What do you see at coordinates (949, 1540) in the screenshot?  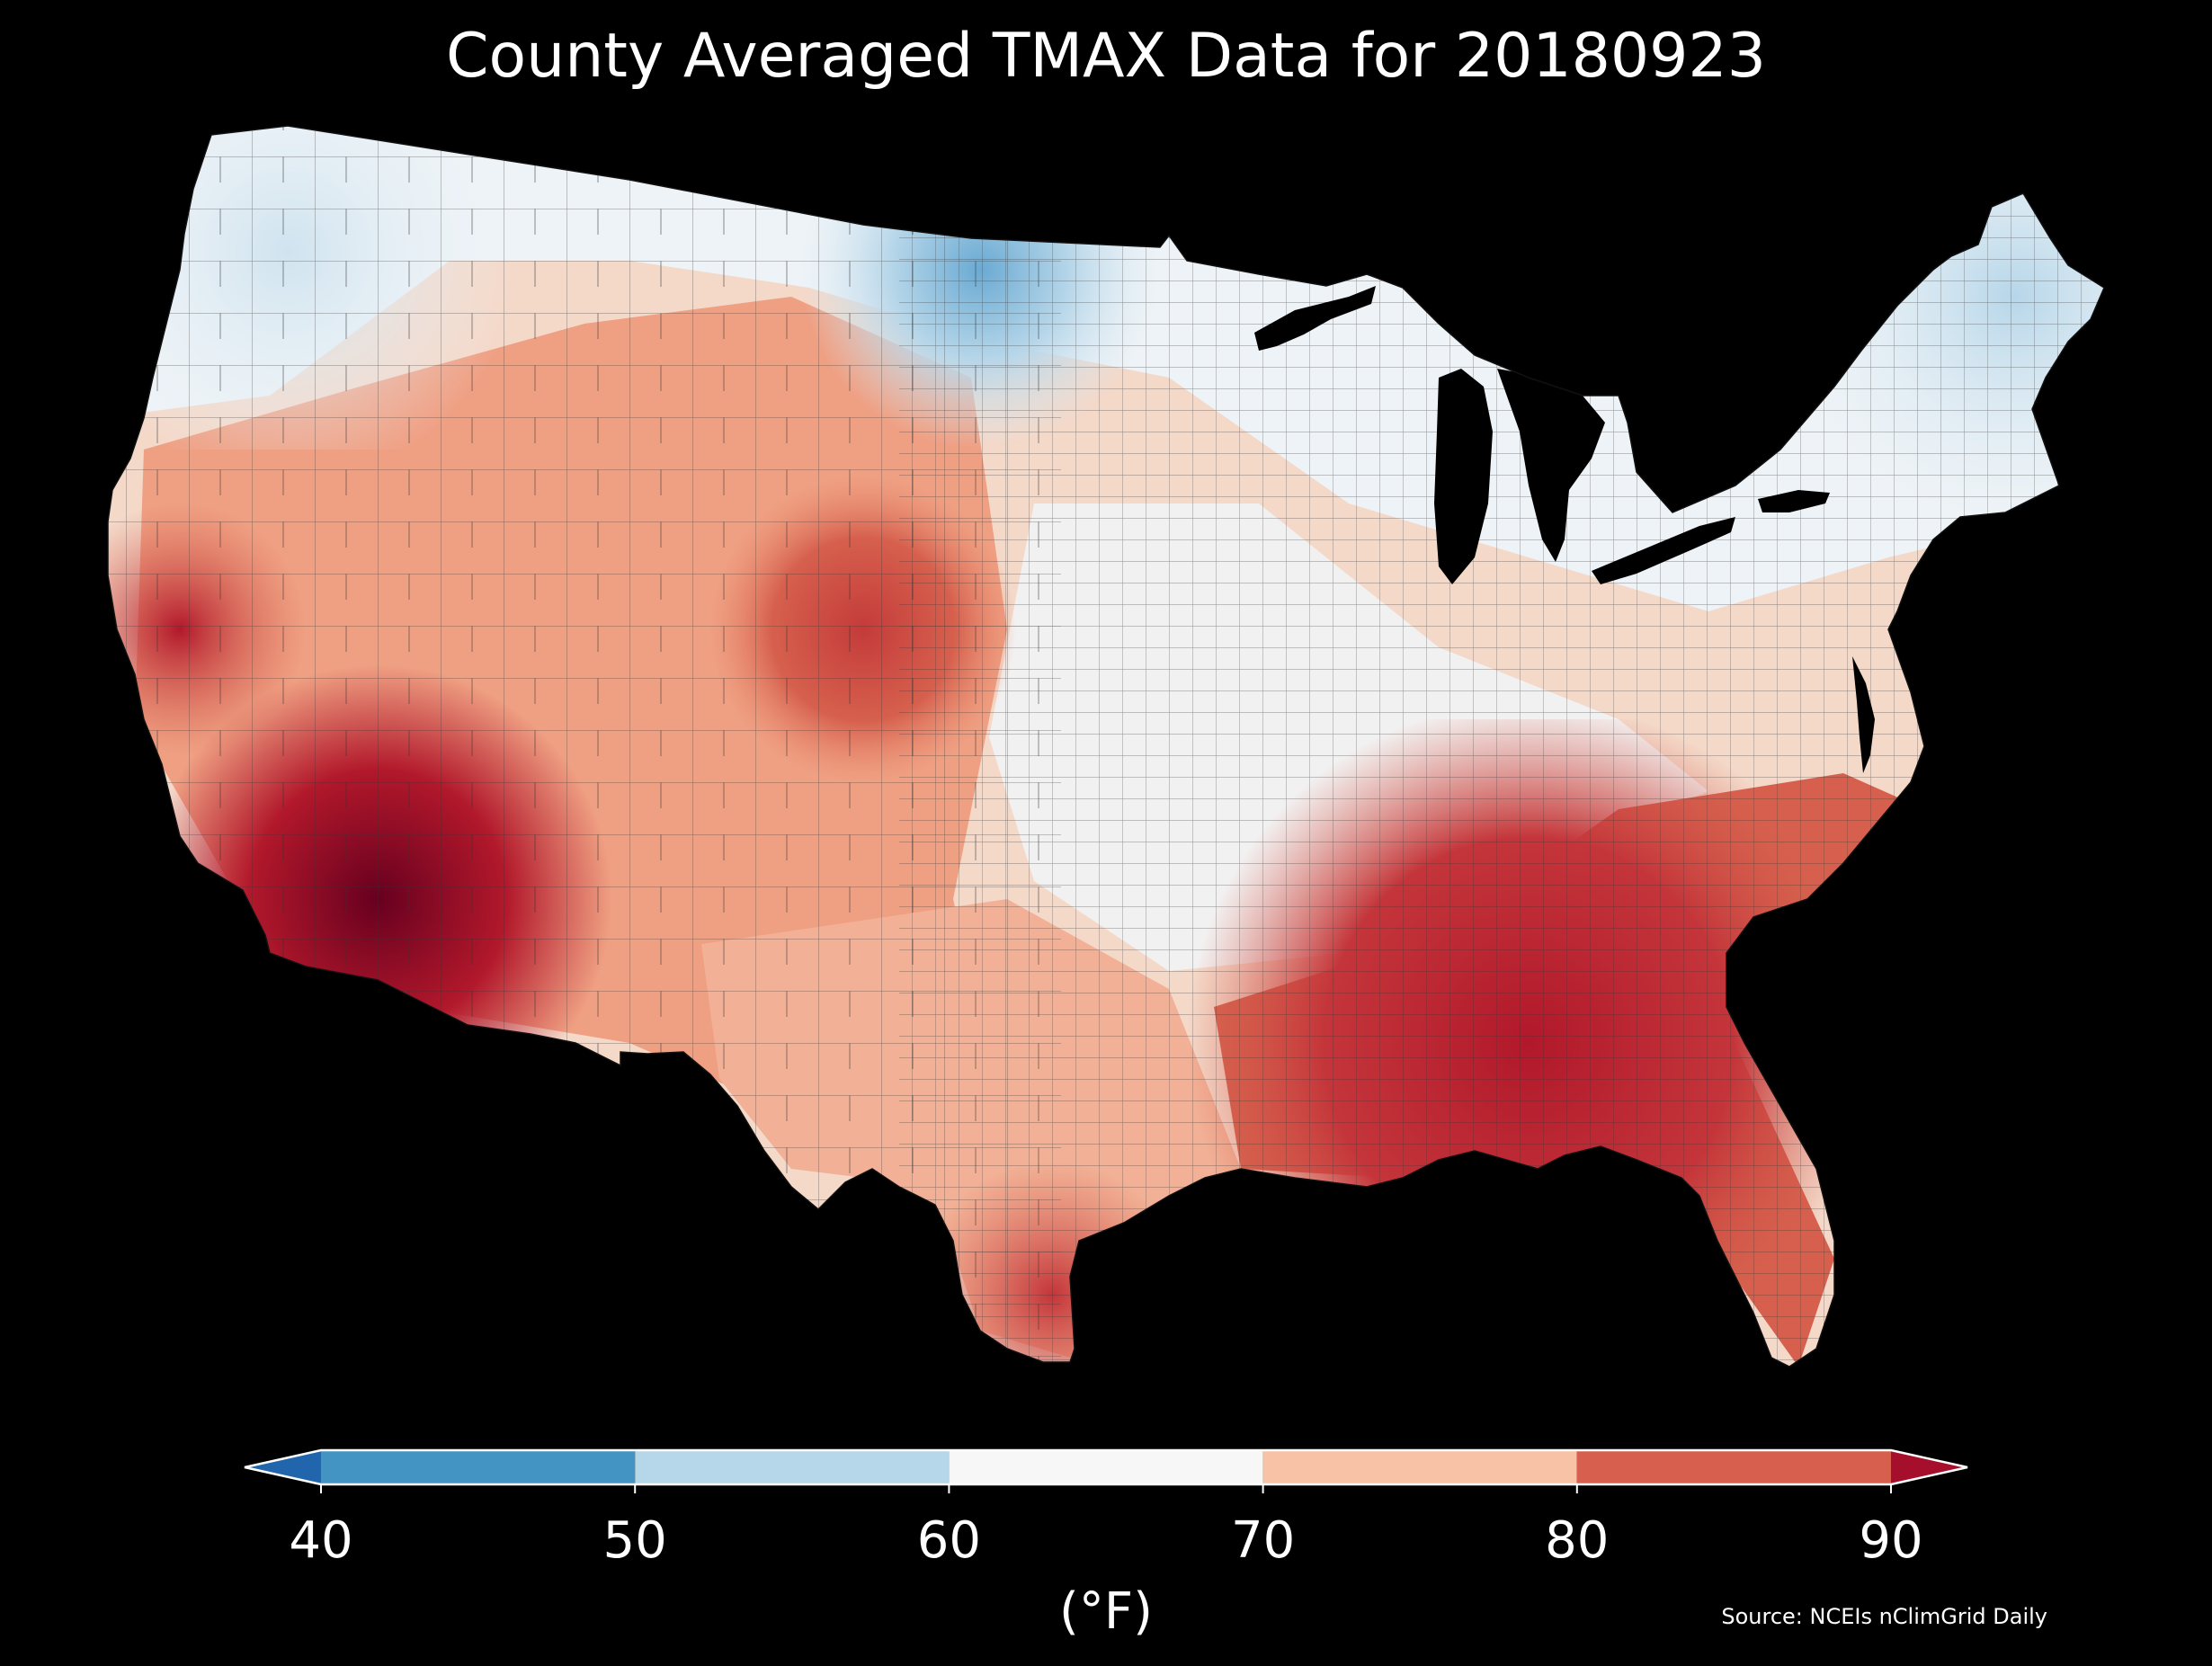 I see `colorbar-tick-label: 60` at bounding box center [949, 1540].